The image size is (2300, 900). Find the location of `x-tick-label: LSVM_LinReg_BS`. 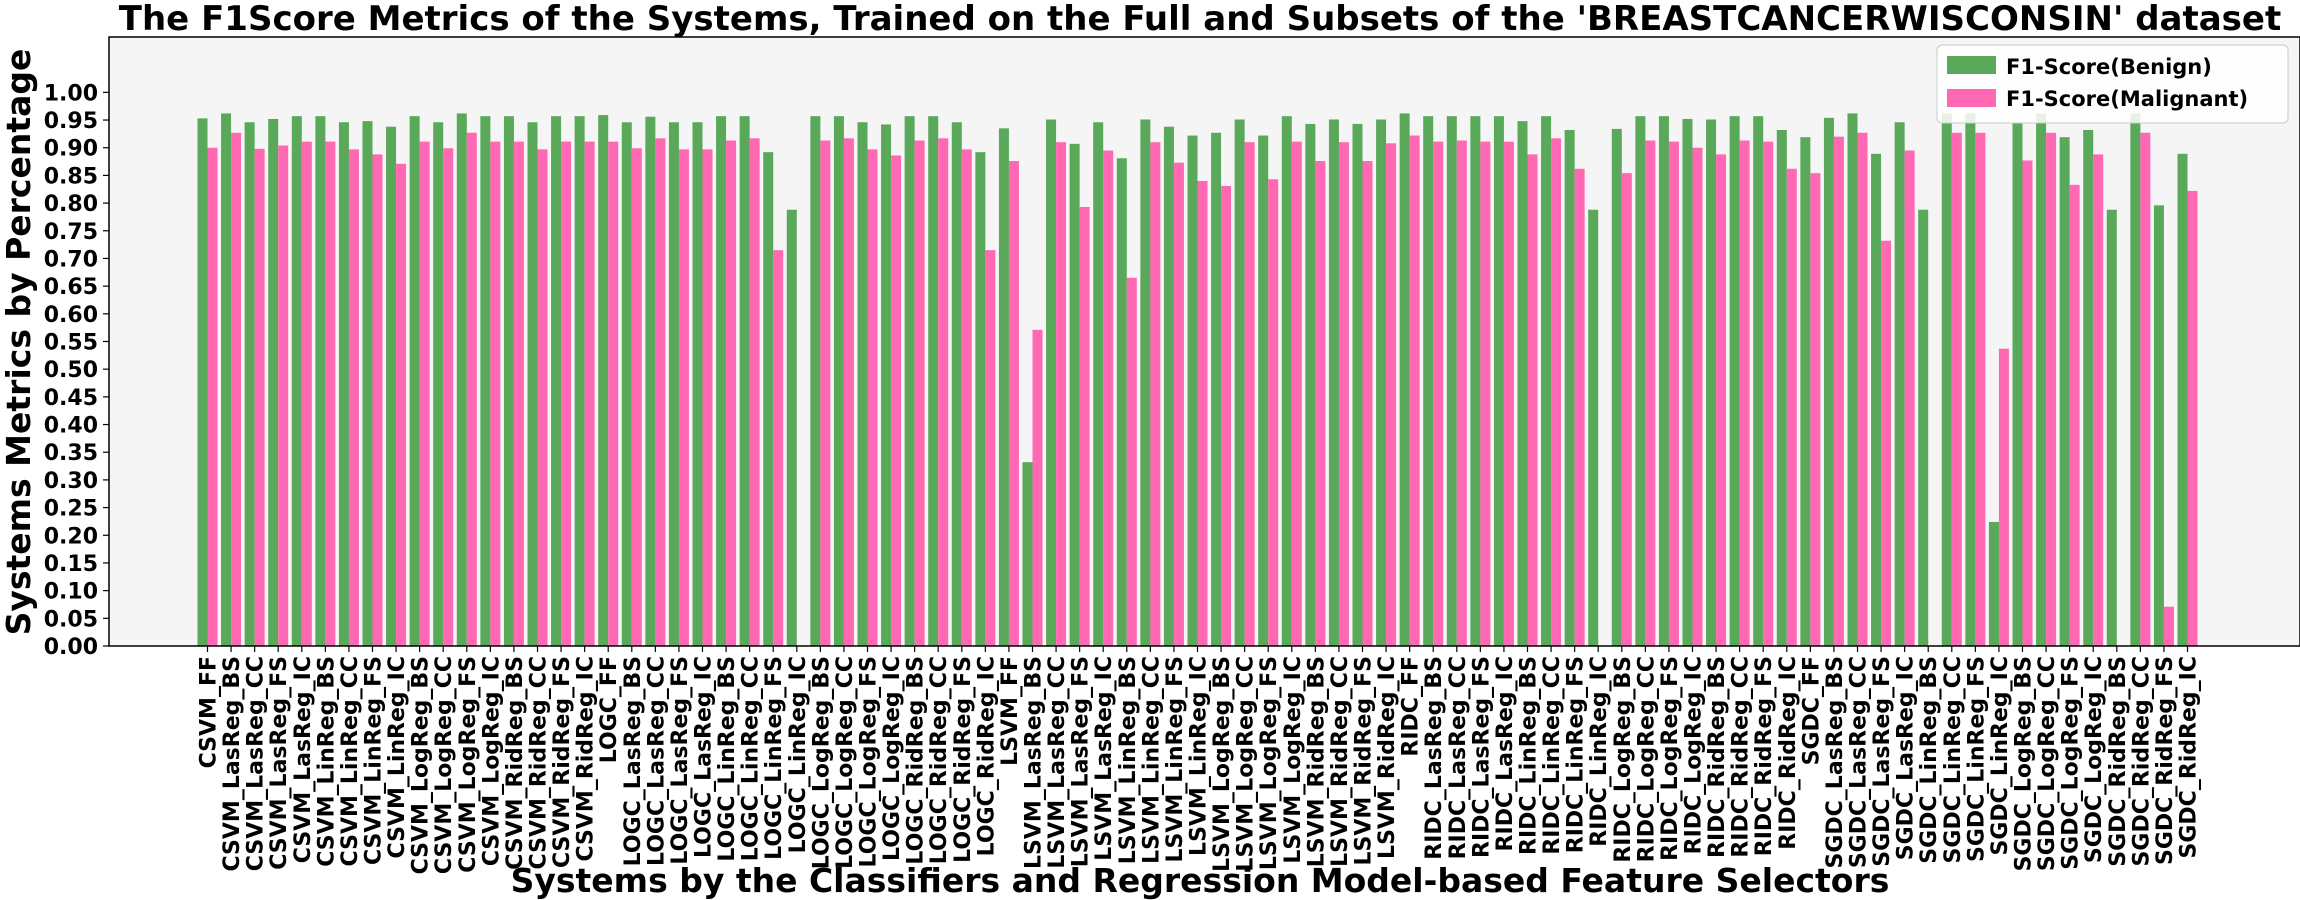

x-tick-label: LSVM_LinReg_BS is located at coordinates (1128, 760).